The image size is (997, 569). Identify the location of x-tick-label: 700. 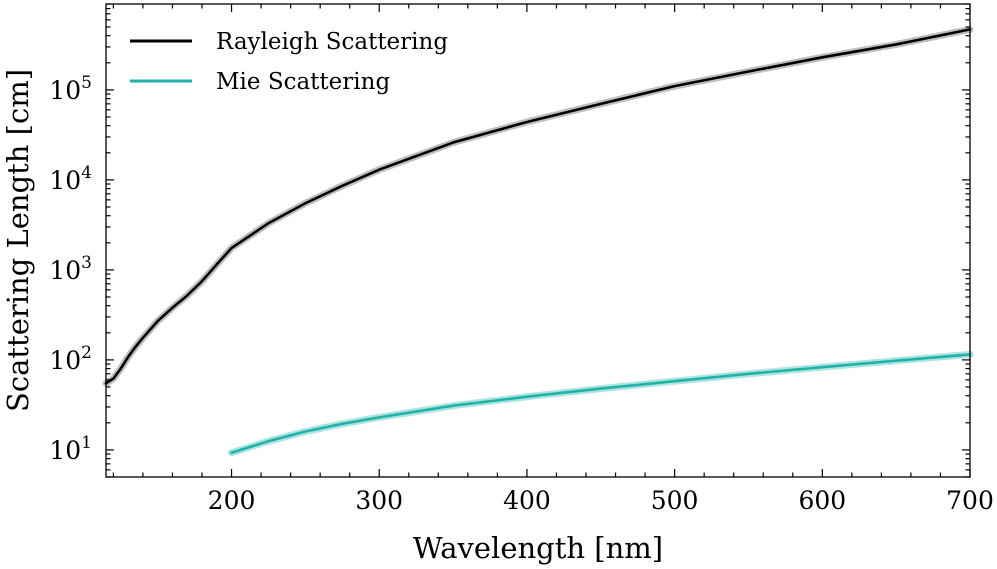
(970, 500).